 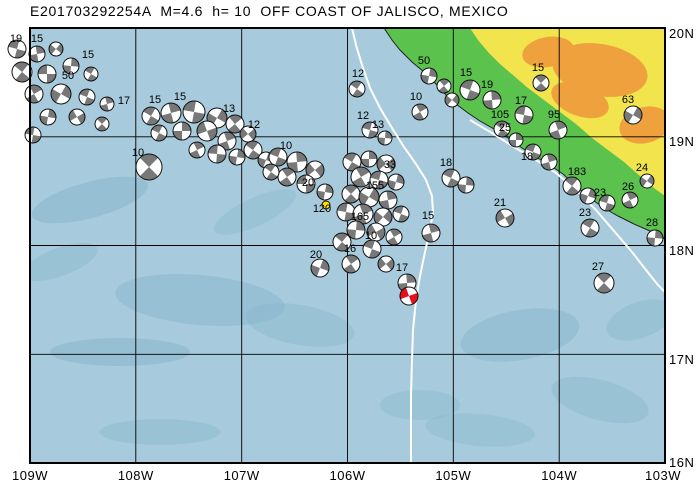 I want to click on depth-label: 155, so click(x=375, y=186).